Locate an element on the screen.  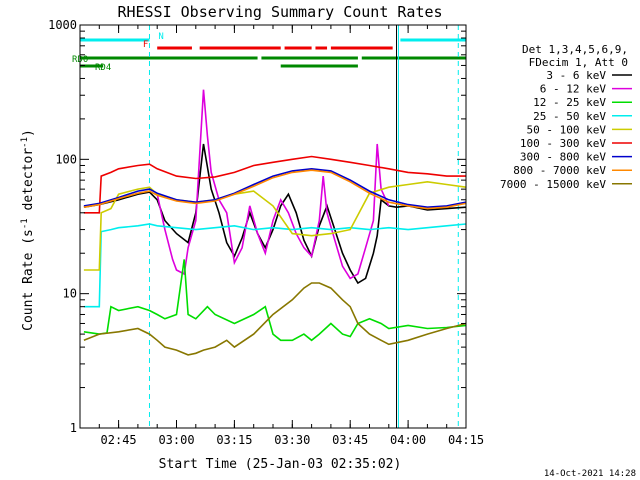
x-tick-label: 03:15 is located at coordinates (234, 440).